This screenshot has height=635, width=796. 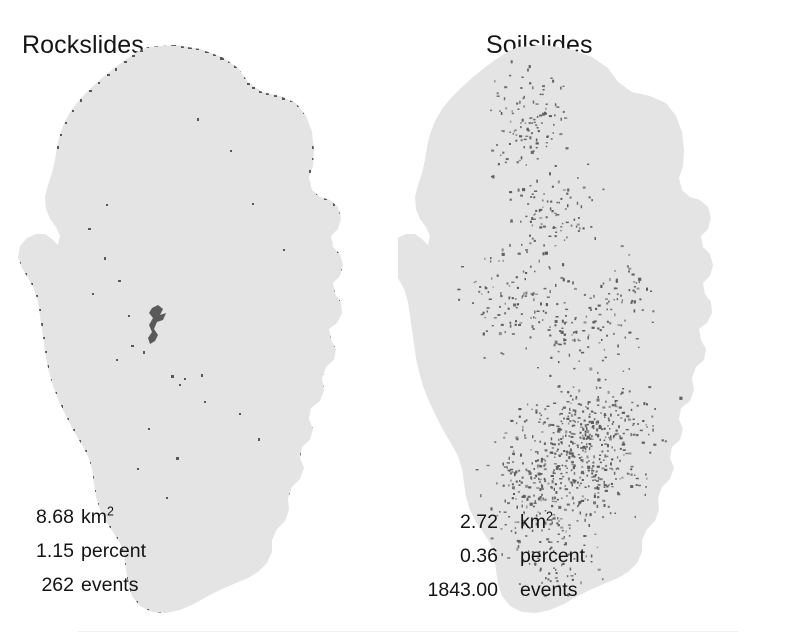 What do you see at coordinates (55, 517) in the screenshot?
I see `stat-value-area: 8.68` at bounding box center [55, 517].